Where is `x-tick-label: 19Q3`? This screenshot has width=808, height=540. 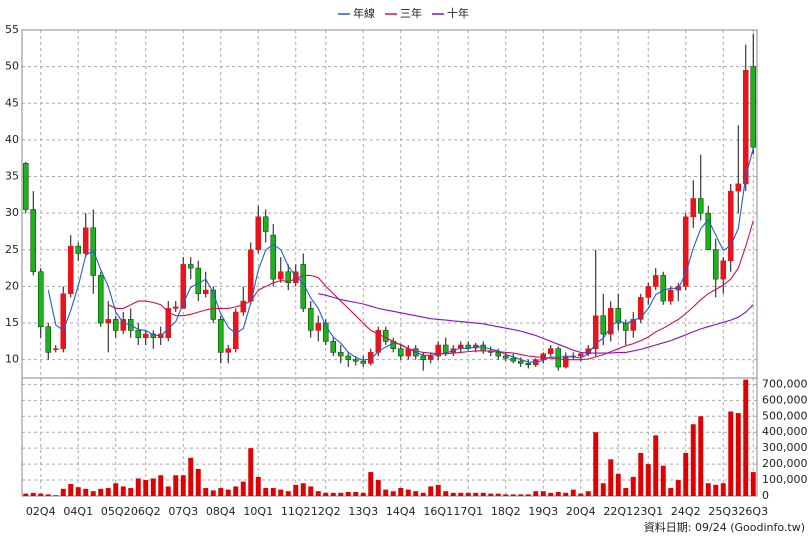
x-tick-label: 19Q3 is located at coordinates (543, 511).